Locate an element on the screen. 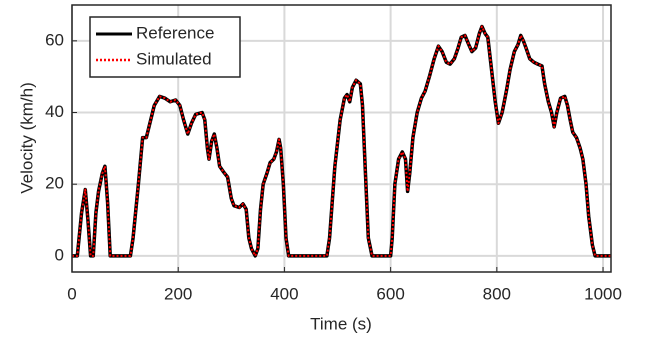  legend-label: Simulated is located at coordinates (174, 58).